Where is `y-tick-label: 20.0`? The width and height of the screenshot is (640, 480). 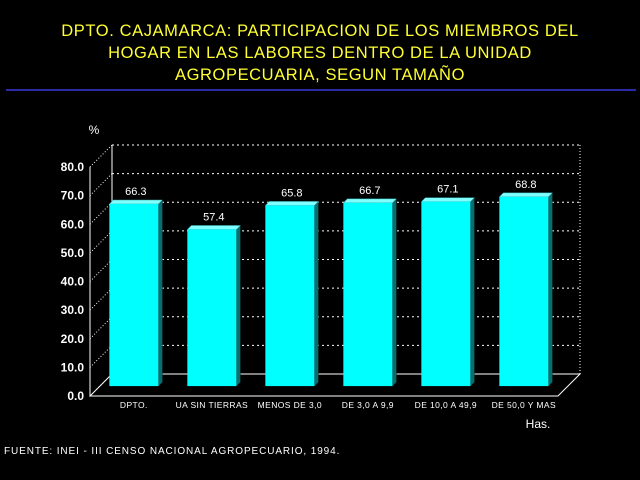
y-tick-label: 20.0 is located at coordinates (73, 339).